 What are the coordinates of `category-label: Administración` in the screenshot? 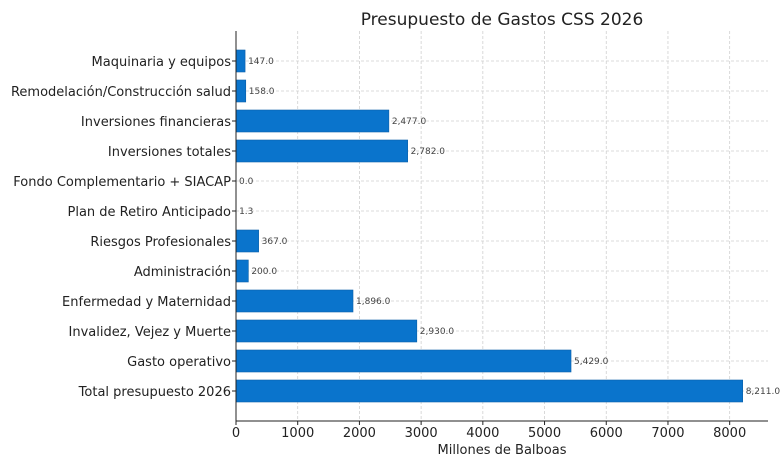 It's located at (182, 272).